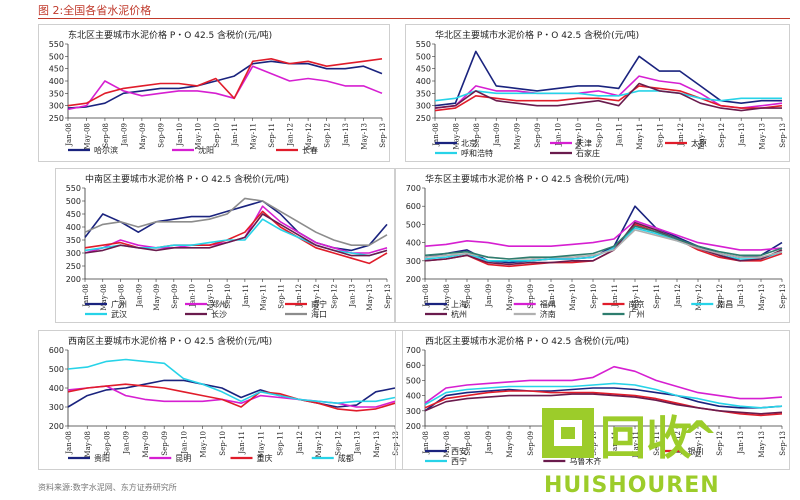 This screenshot has height=500, width=800. Describe the element at coordinates (459, 314) in the screenshot. I see `legend-label: 杭州` at that location.